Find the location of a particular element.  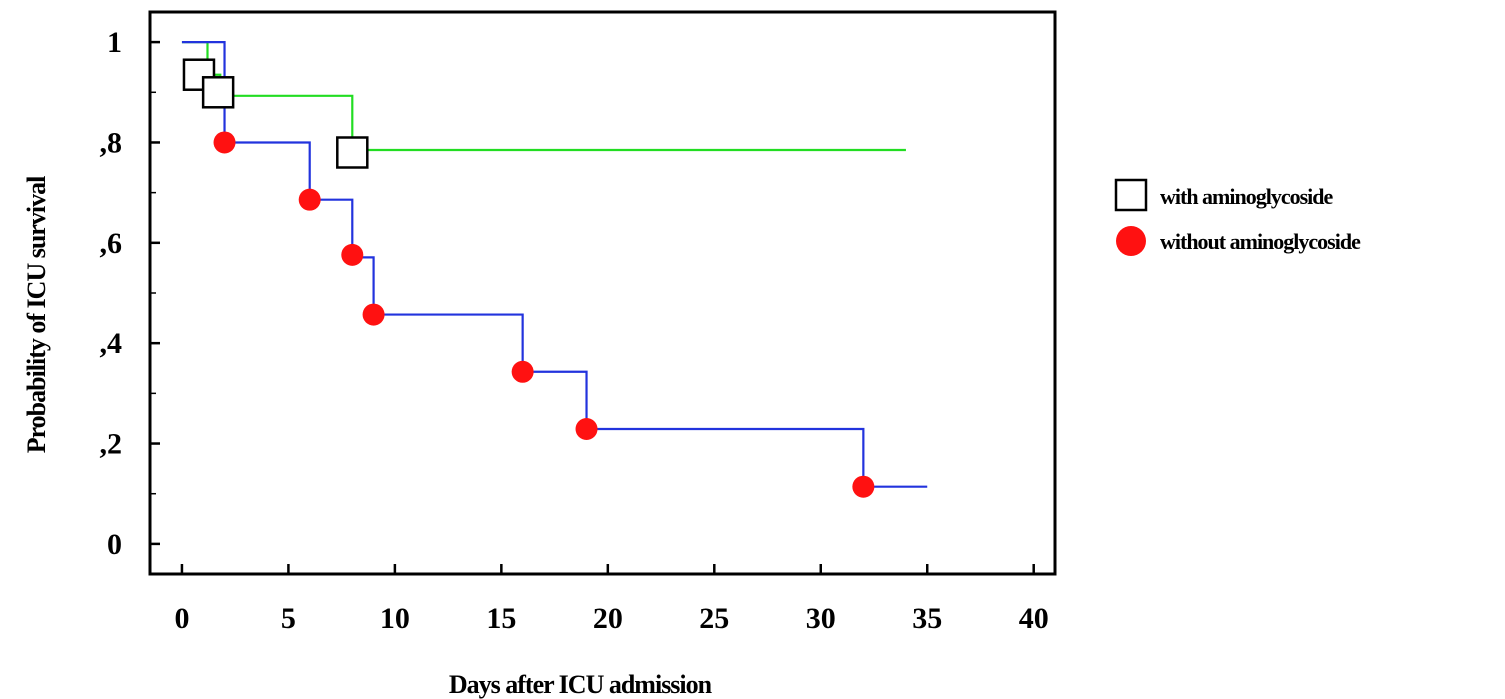

legend-circle-icon is located at coordinates (1131, 241).